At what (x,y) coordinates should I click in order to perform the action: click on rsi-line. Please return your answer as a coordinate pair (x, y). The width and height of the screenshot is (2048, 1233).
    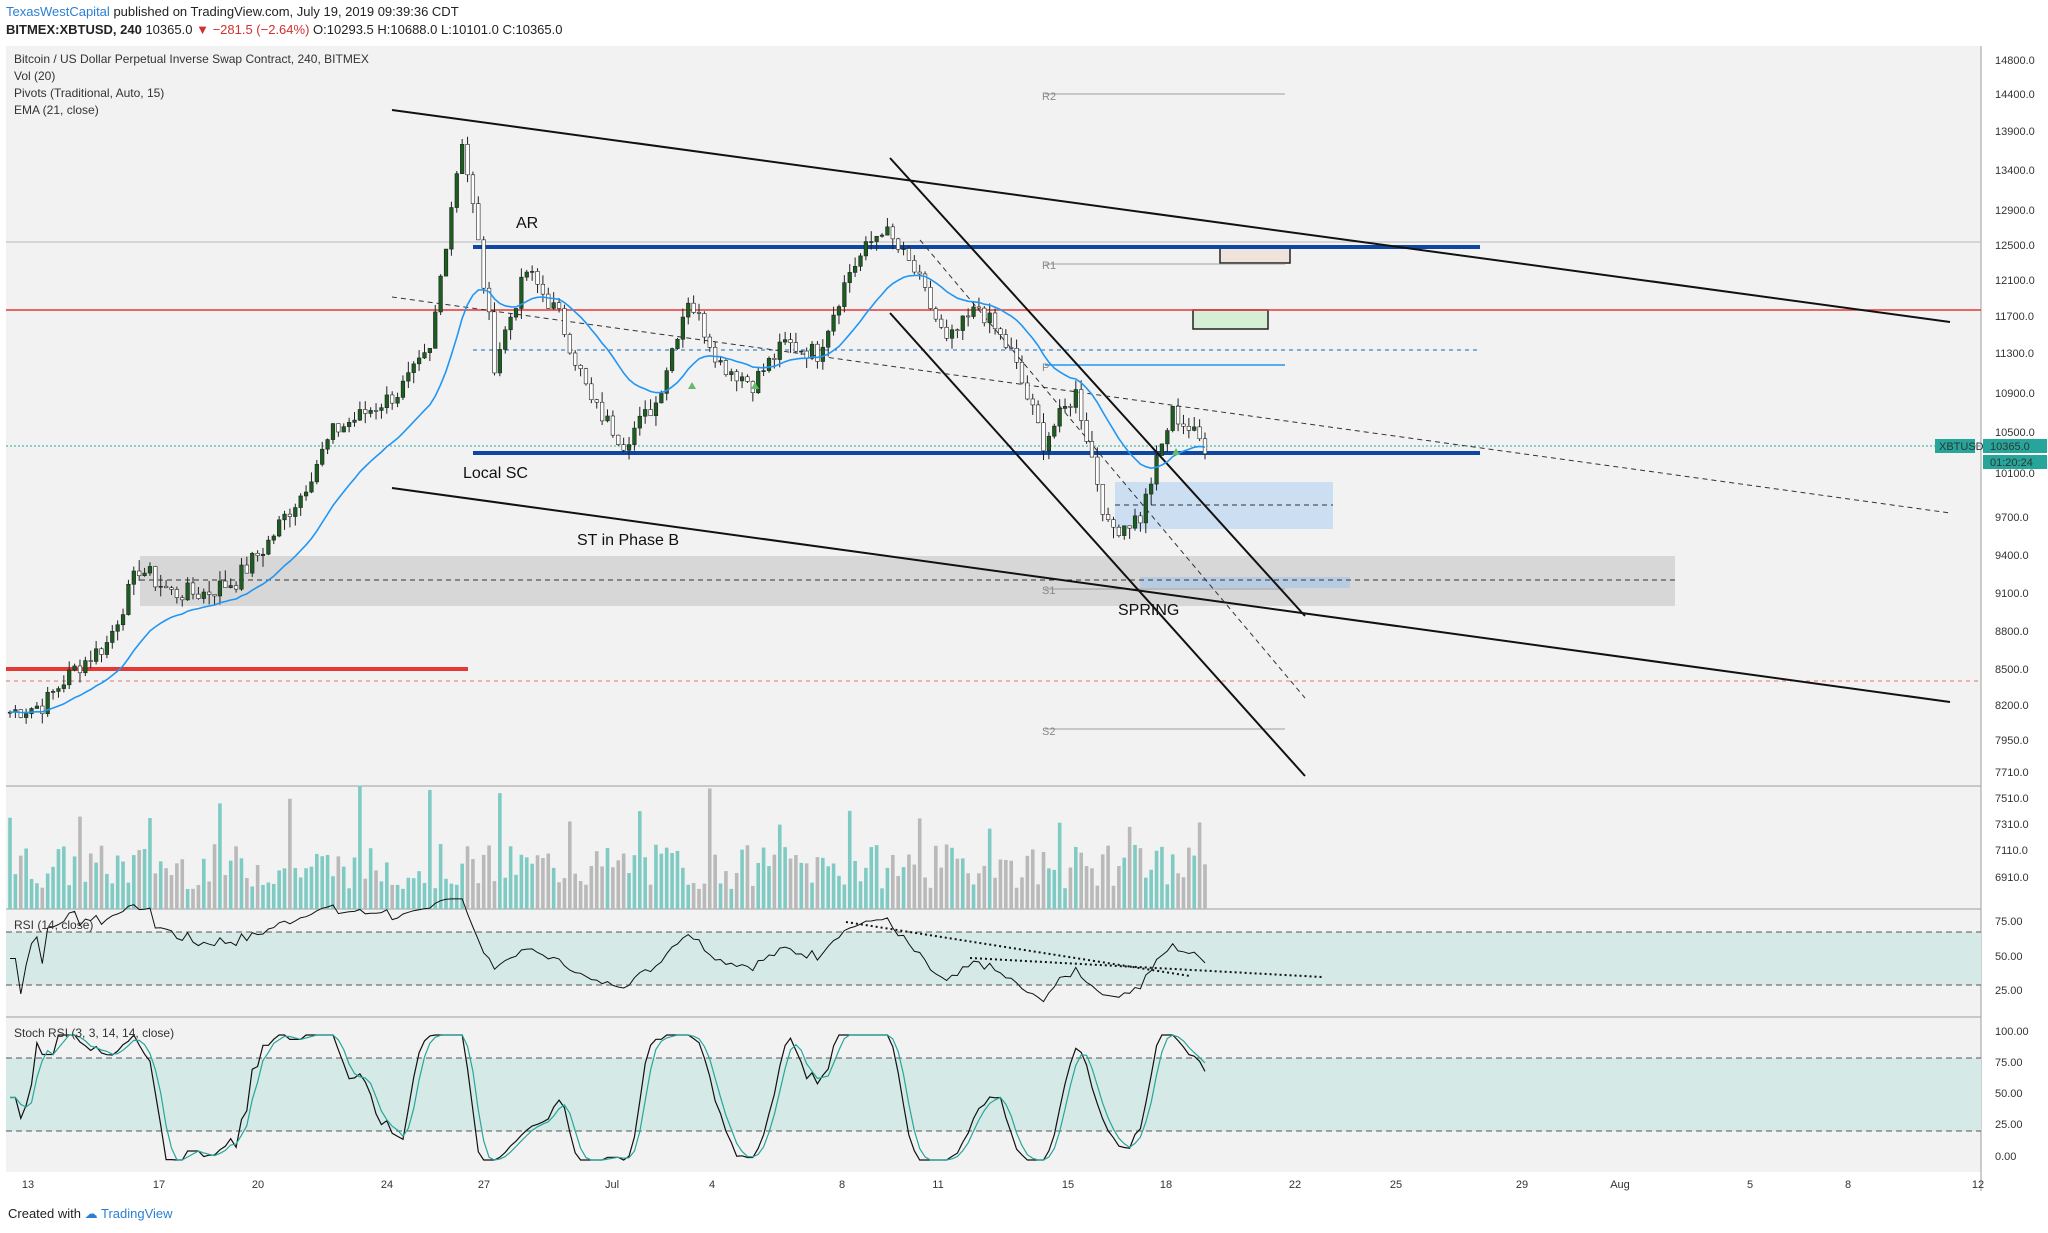
    Looking at the image, I should click on (608, 950).